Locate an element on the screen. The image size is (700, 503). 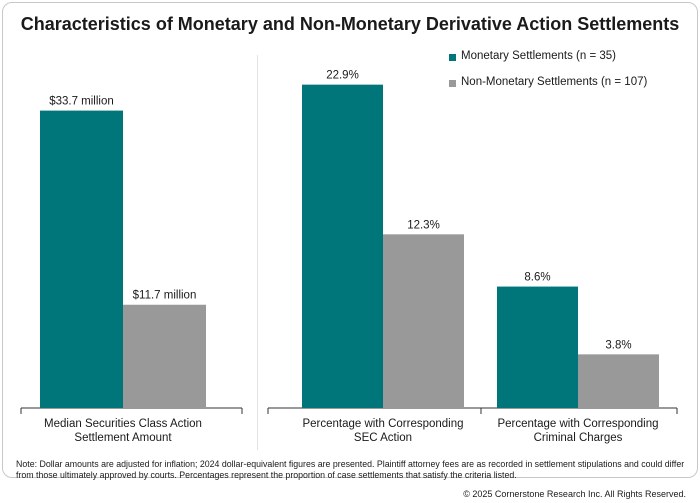
data-label-monetary-2-2: 8.6% is located at coordinates (537, 278).